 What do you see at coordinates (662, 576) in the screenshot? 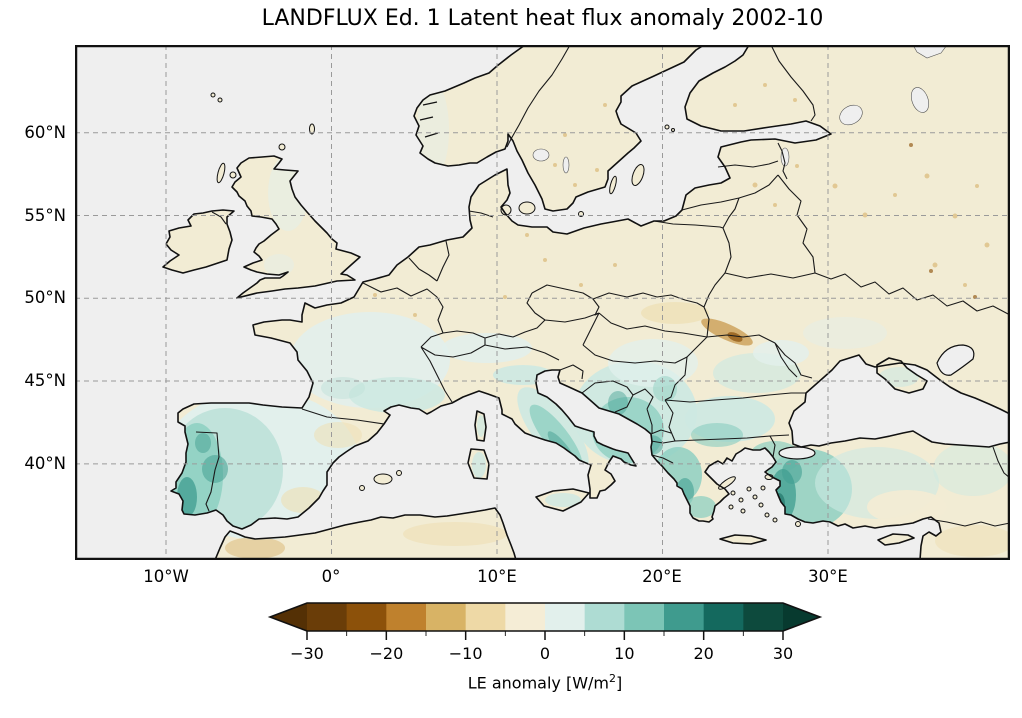
I see `x-tick-20E: 20°E` at bounding box center [662, 576].